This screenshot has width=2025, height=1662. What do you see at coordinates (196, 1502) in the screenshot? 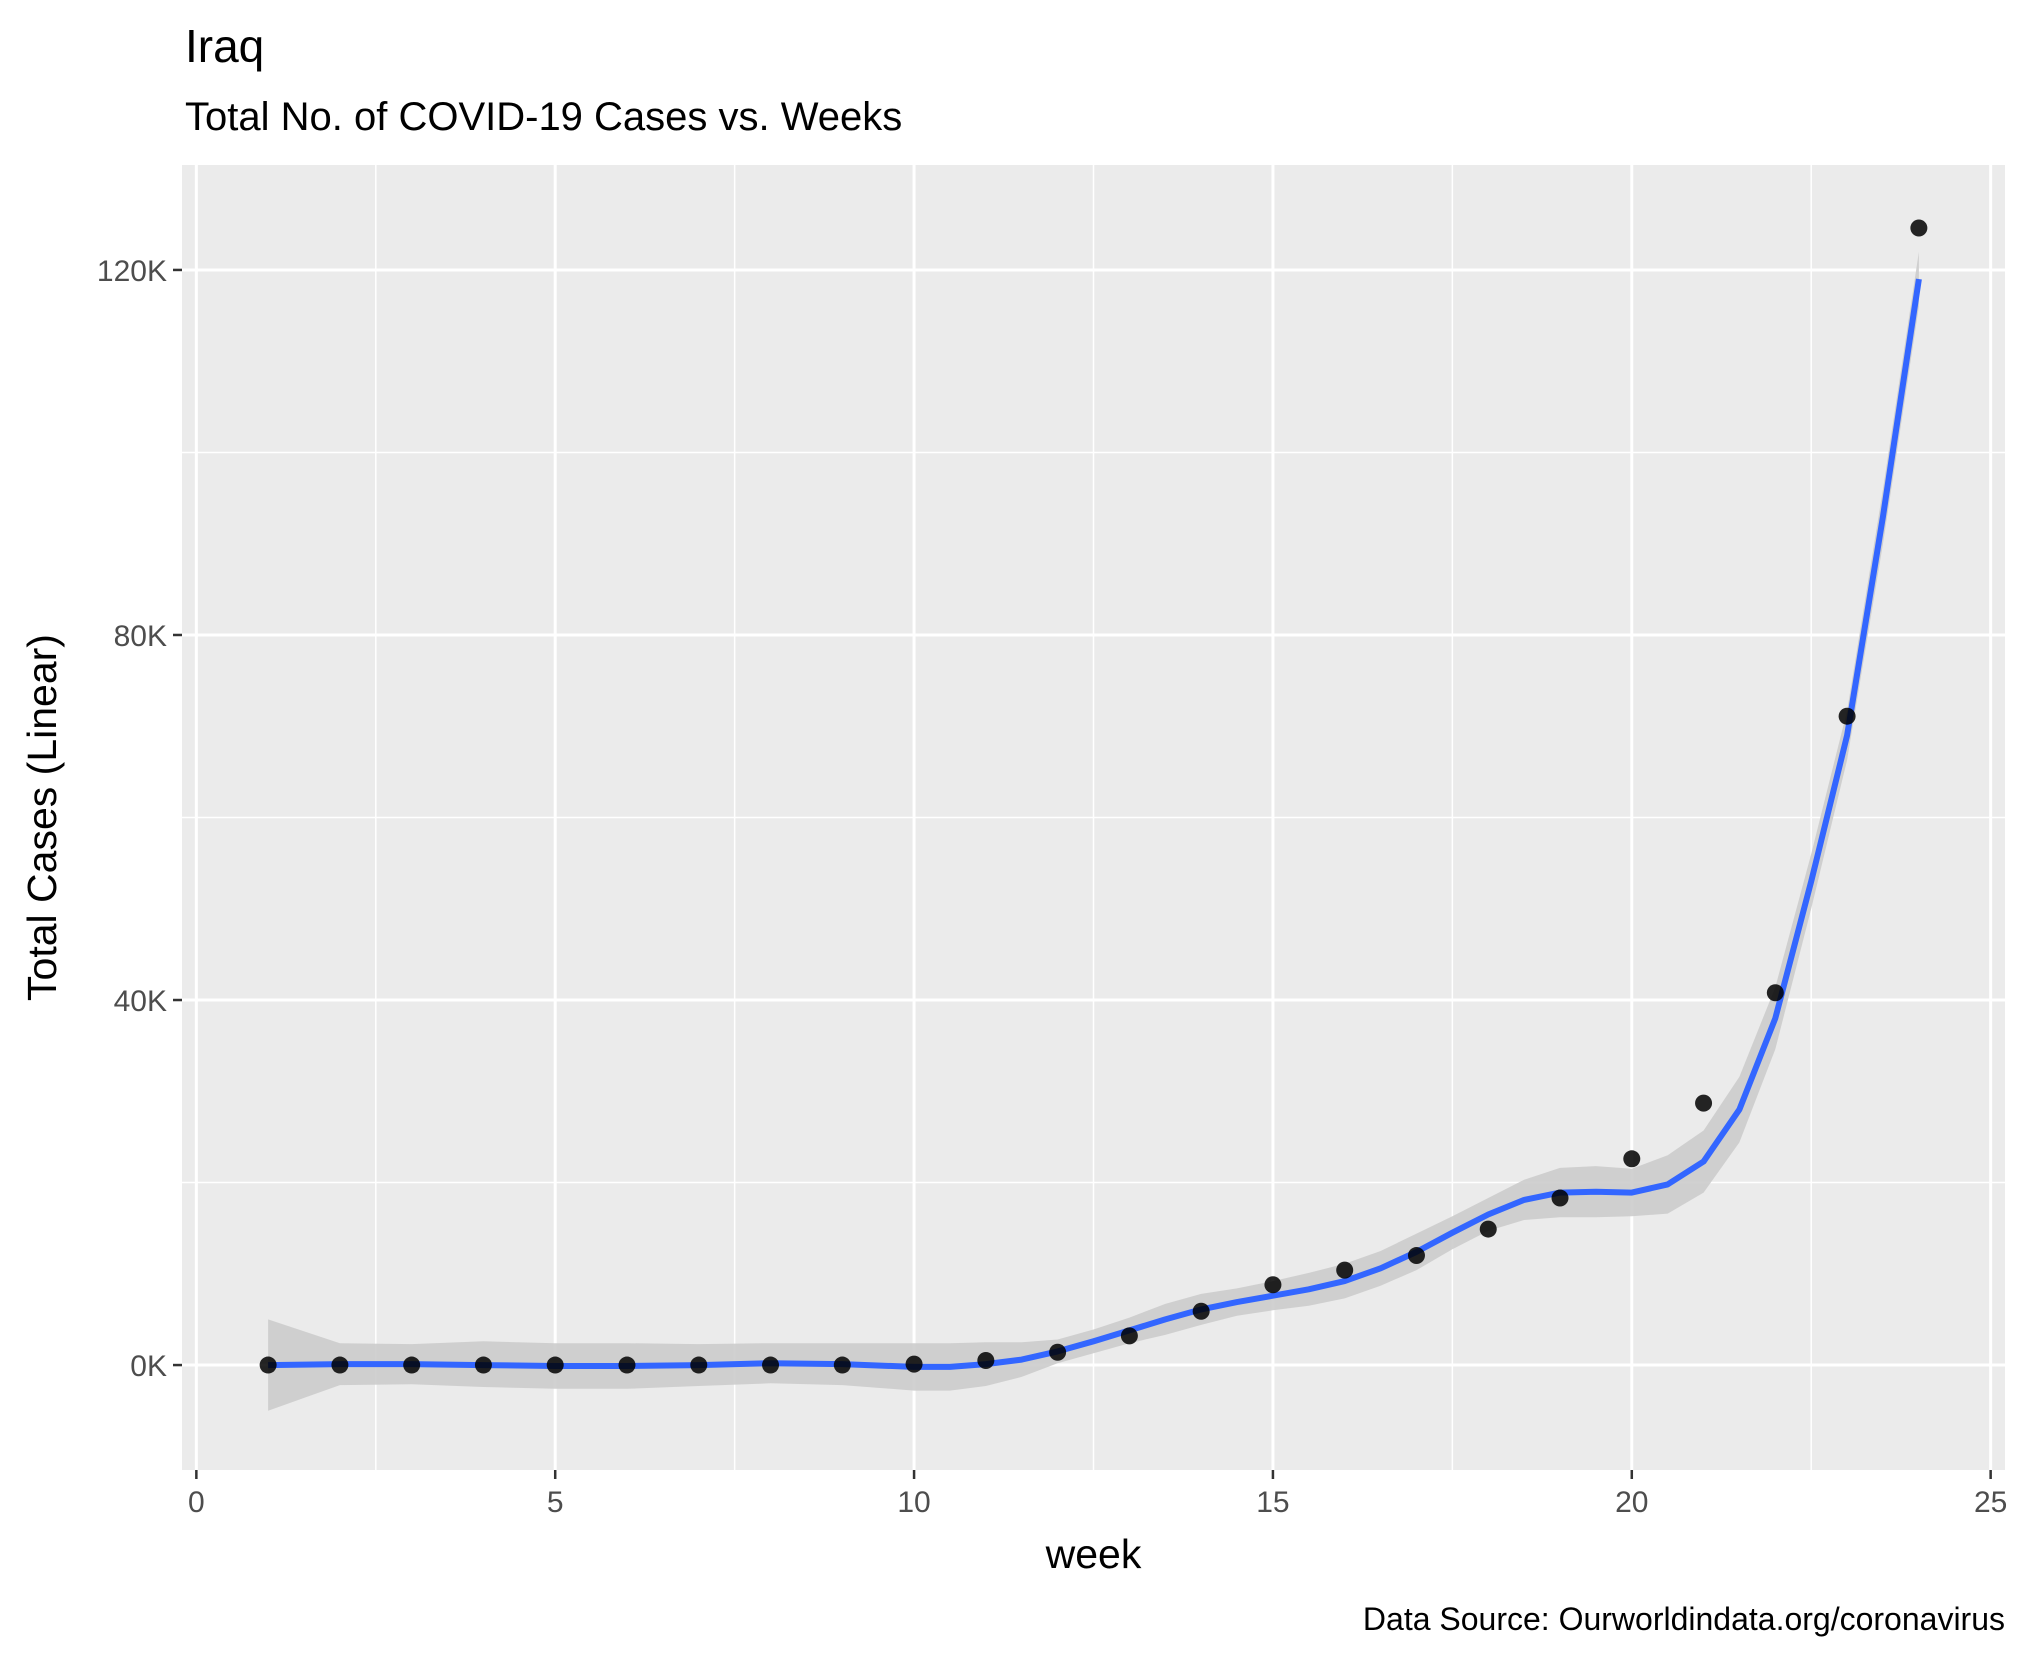
I see `x-tick-label: 0` at bounding box center [196, 1502].